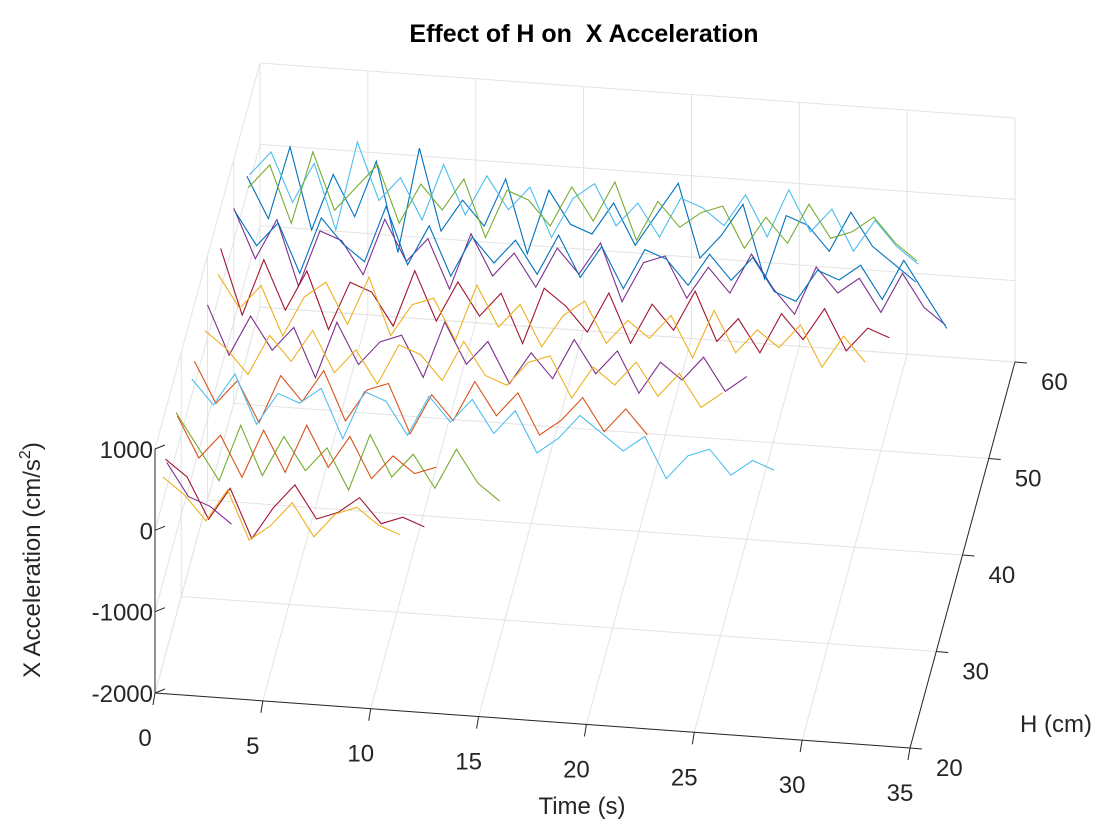  I want to click on z-axis-title-text: X Acceleration (cm/s, so click(32, 568).